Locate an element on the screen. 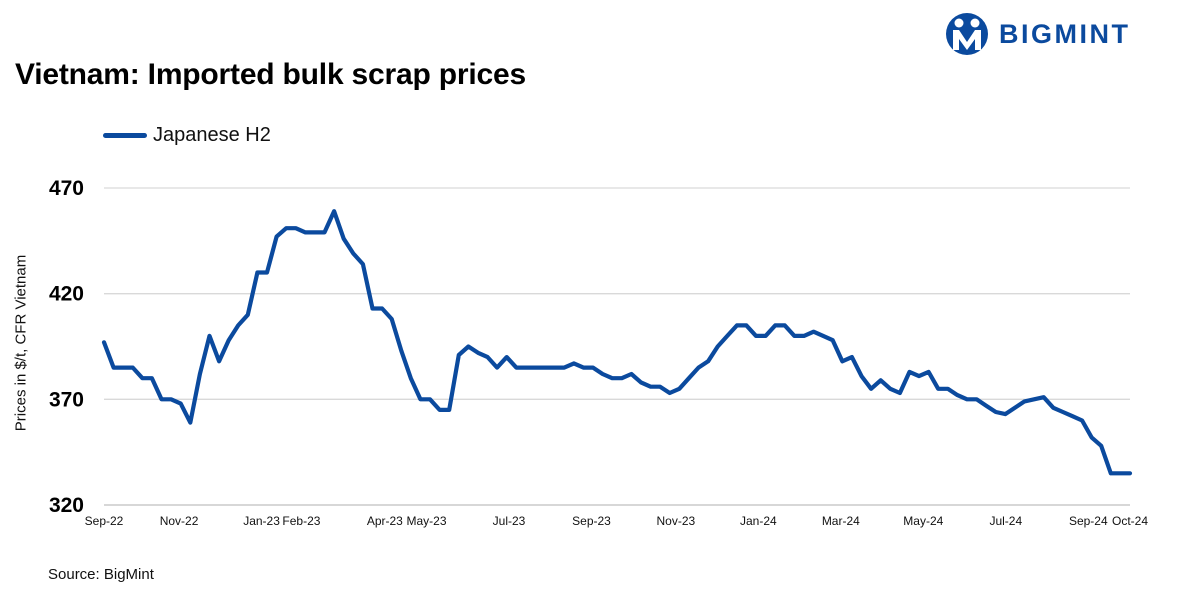 This screenshot has width=1201, height=600. y-tick-label: 420 is located at coordinates (66, 294).